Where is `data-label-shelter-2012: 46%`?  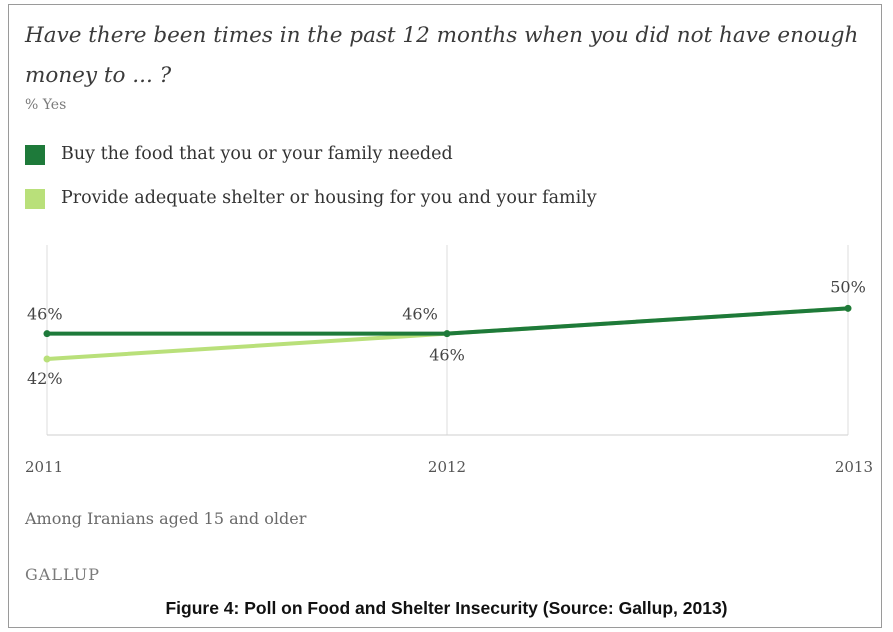
data-label-shelter-2012: 46% is located at coordinates (447, 355).